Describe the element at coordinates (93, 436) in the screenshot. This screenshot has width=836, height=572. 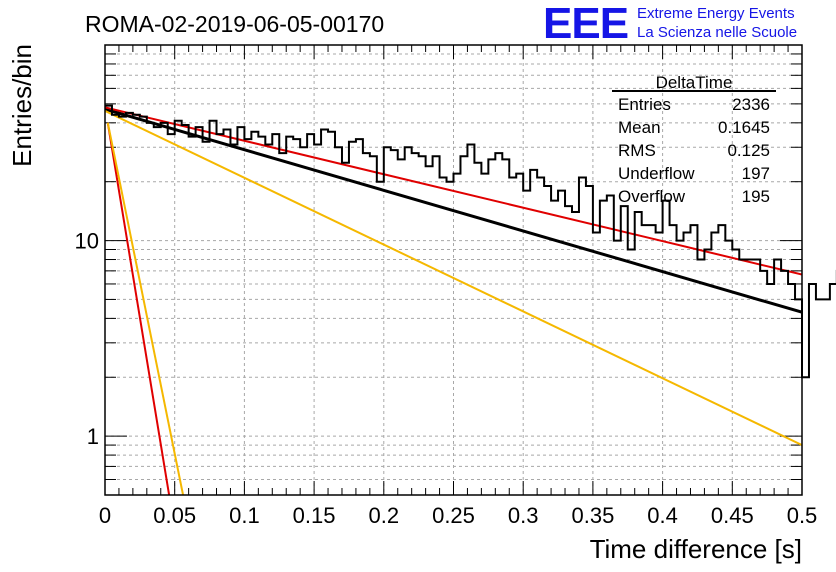
I see `y-tick-label-1: 1` at that location.